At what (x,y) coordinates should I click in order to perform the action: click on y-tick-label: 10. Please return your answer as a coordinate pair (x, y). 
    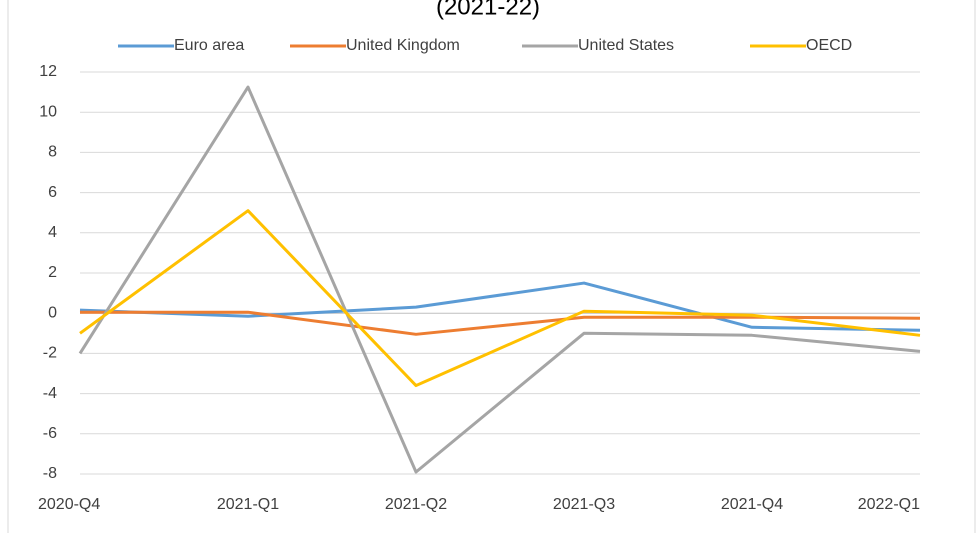
    Looking at the image, I should click on (48, 111).